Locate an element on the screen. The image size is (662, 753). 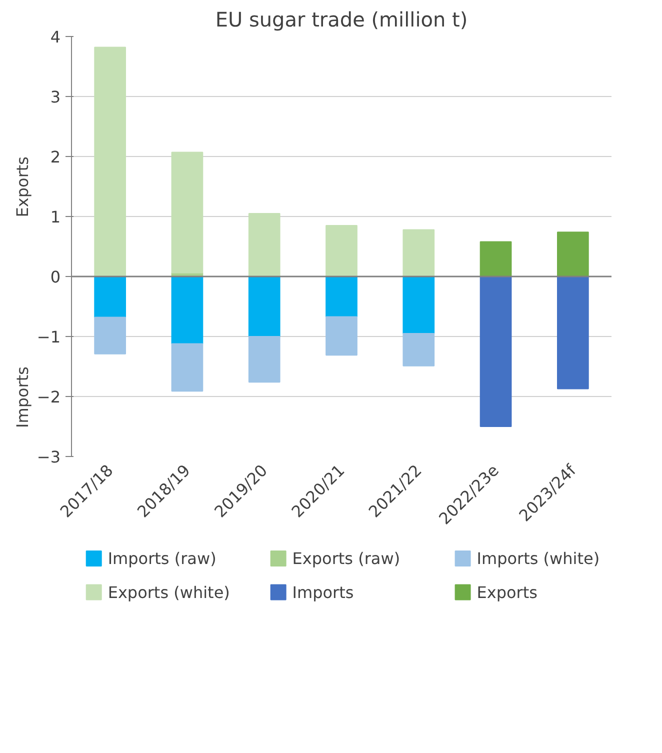
y-tick-label: 4 is located at coordinates (55, 37).